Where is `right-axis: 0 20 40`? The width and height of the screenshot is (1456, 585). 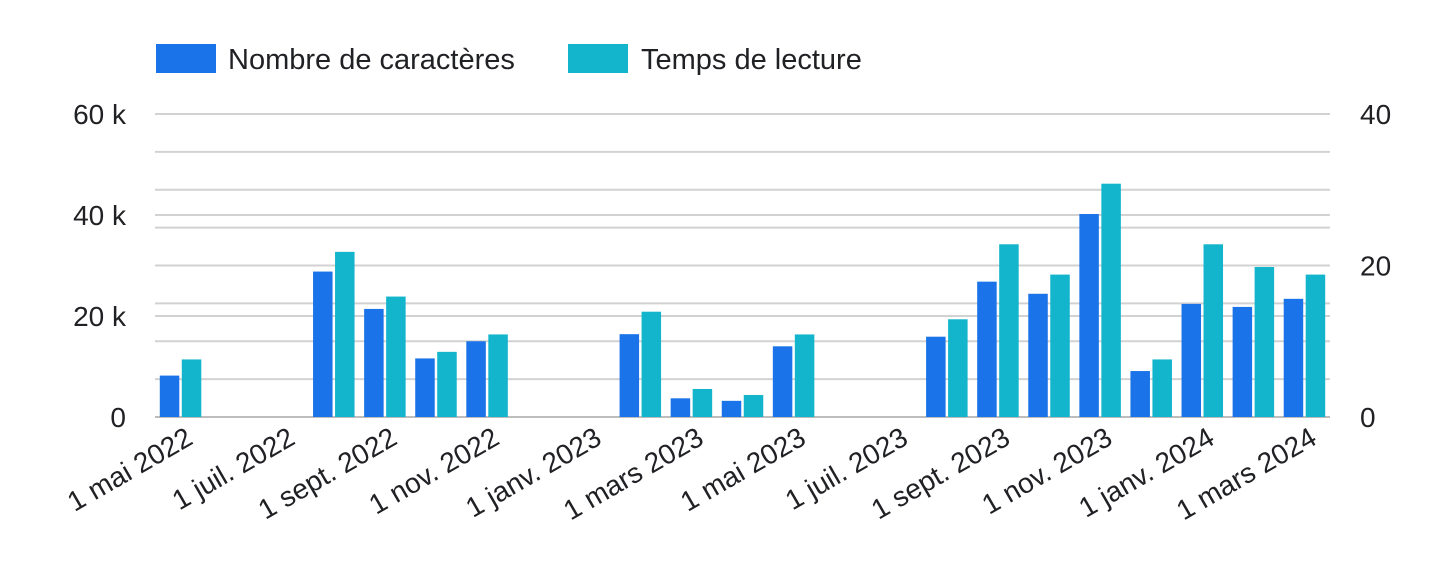 right-axis: 0 20 40 is located at coordinates (1375, 266).